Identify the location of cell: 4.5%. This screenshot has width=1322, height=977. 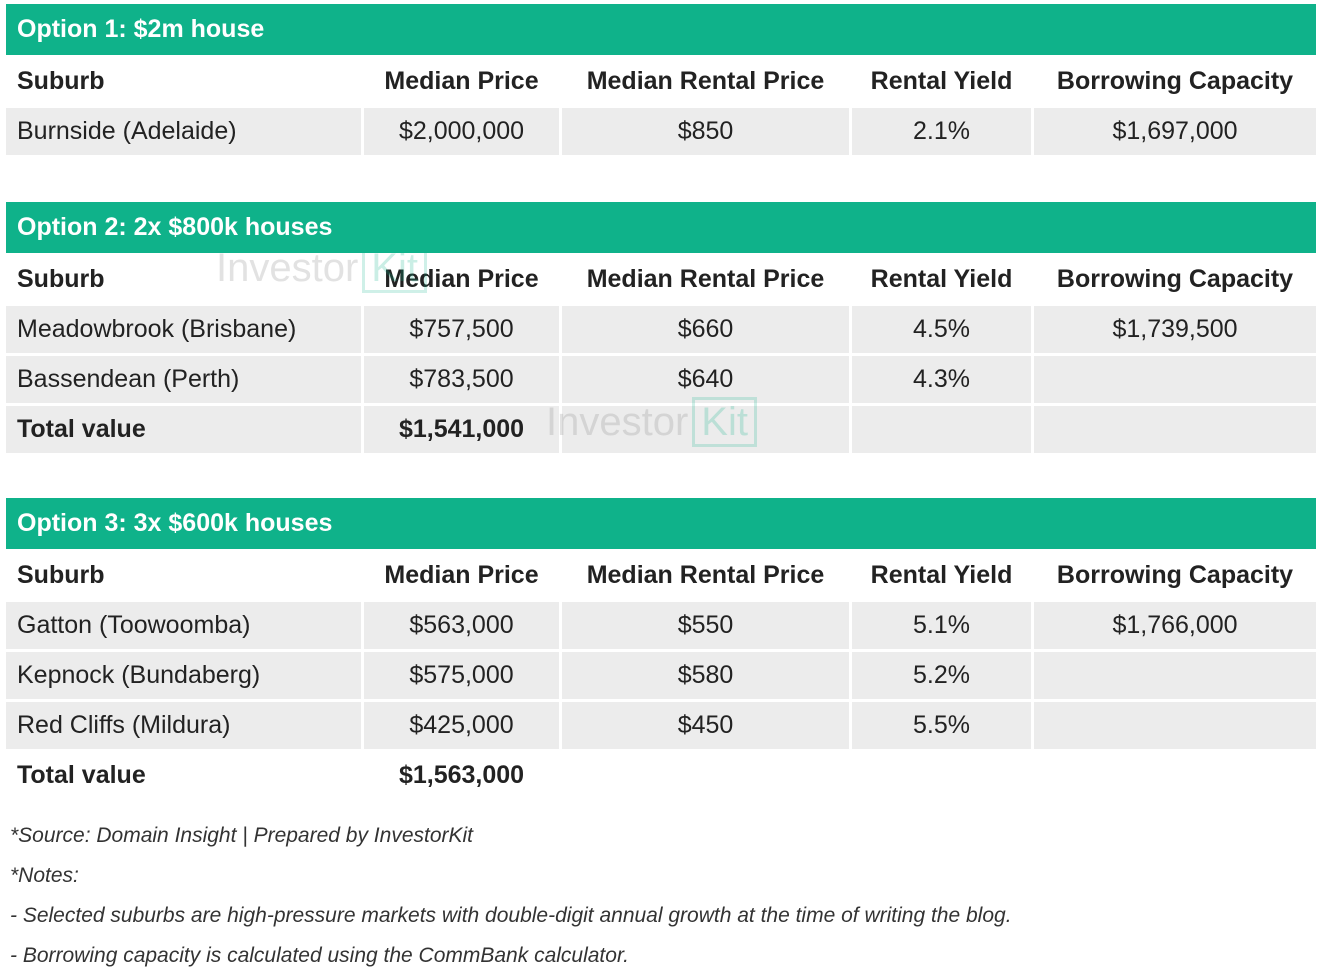
(941, 329).